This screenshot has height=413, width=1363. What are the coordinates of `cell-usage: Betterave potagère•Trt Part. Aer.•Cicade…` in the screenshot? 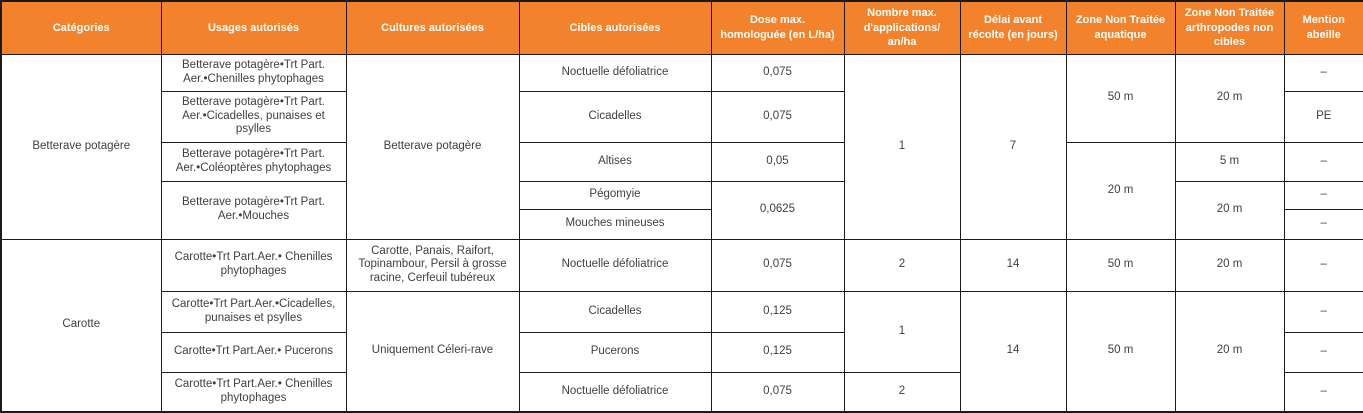 It's located at (253, 116).